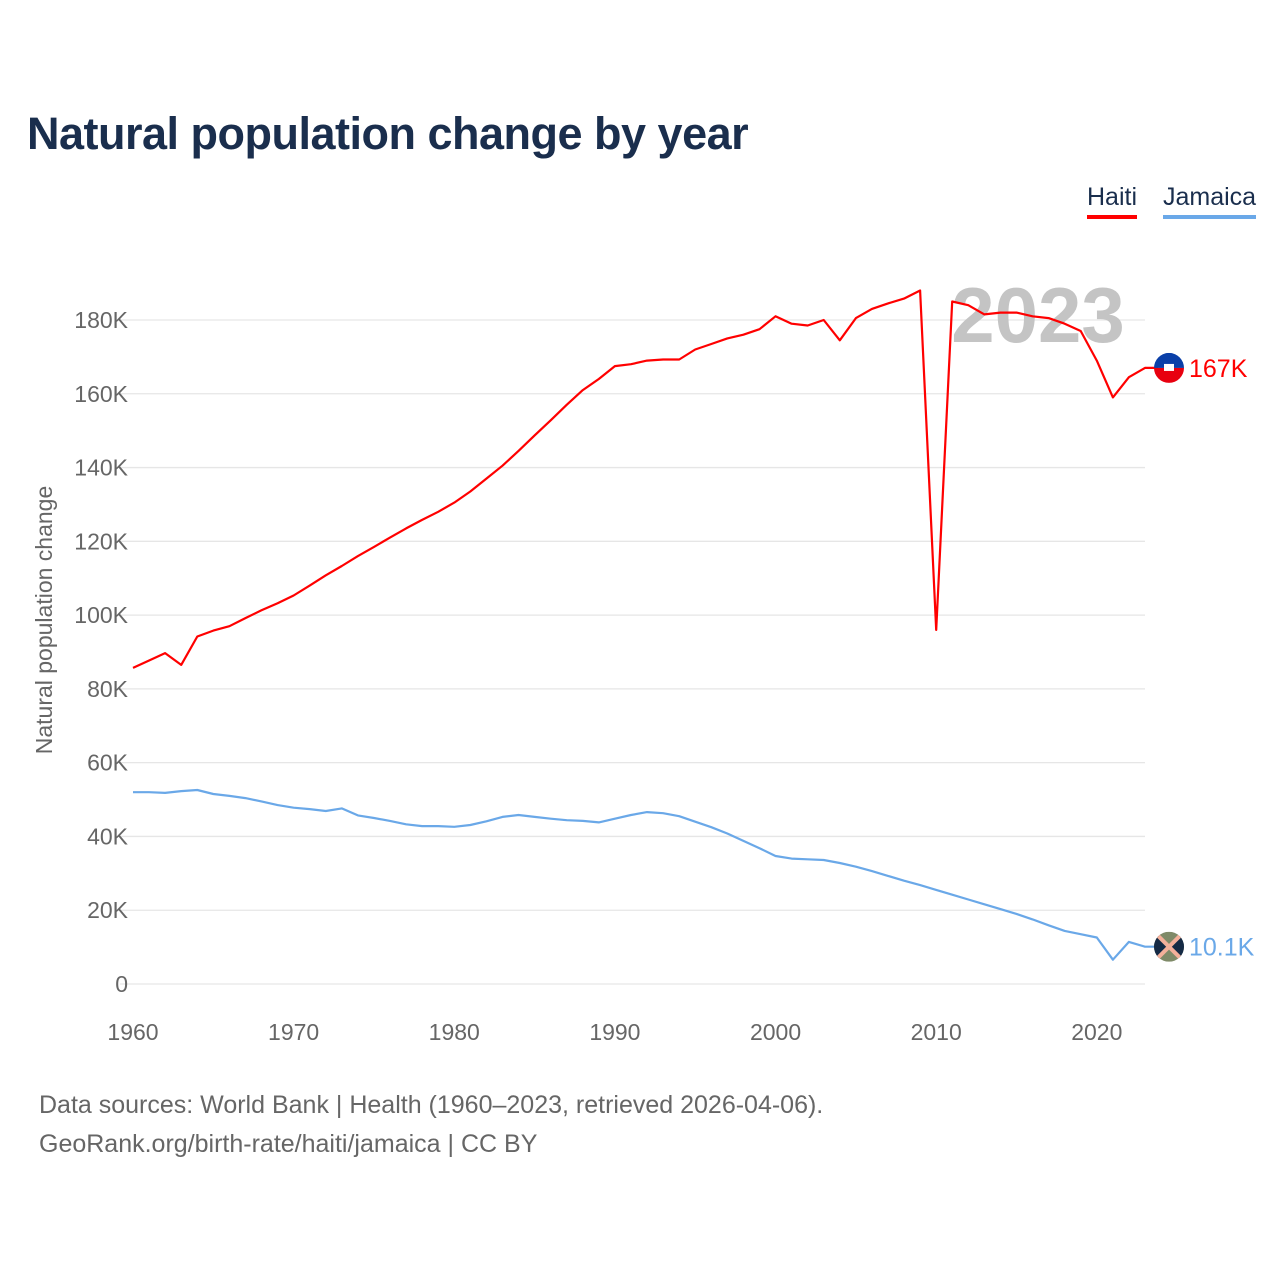  I want to click on end-label-haiti: 167K, so click(1218, 369).